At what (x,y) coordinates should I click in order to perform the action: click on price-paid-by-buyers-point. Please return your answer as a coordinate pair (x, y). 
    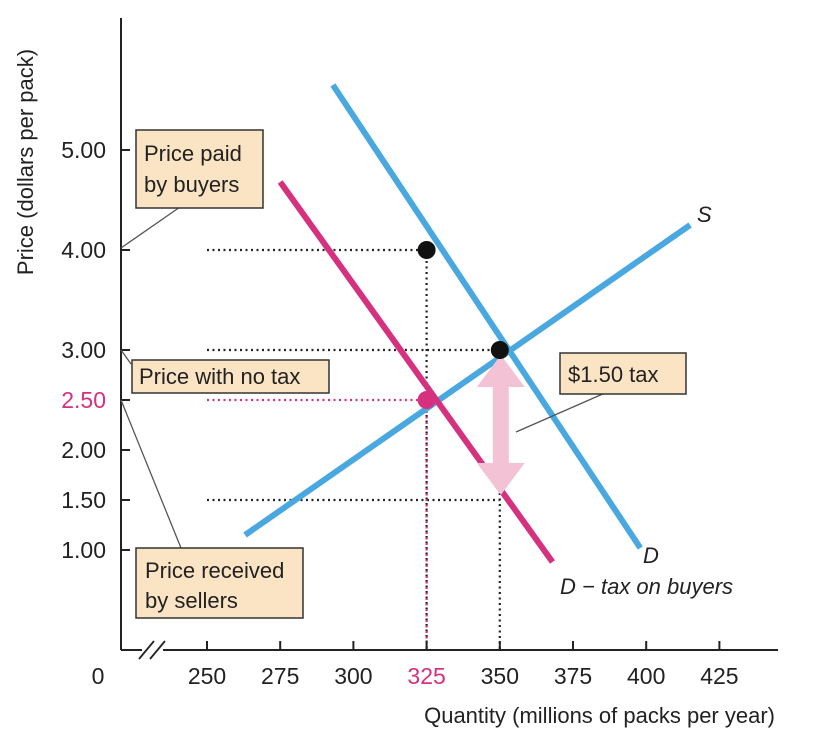
    Looking at the image, I should click on (426, 250).